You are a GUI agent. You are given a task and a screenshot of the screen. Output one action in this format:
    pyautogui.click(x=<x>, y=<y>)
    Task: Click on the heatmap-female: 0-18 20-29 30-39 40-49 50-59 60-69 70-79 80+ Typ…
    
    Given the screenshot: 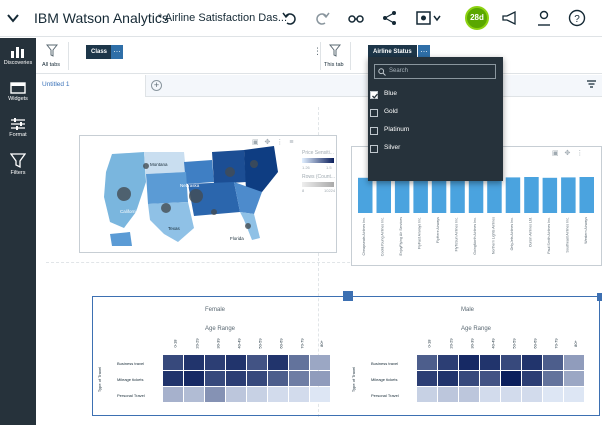 What is the action you would take?
    pyautogui.click(x=220, y=357)
    